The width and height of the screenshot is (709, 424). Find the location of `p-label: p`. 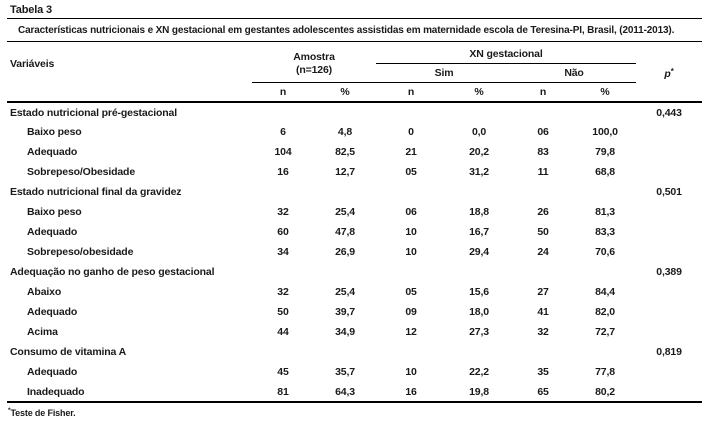

p-label: p is located at coordinates (667, 73).